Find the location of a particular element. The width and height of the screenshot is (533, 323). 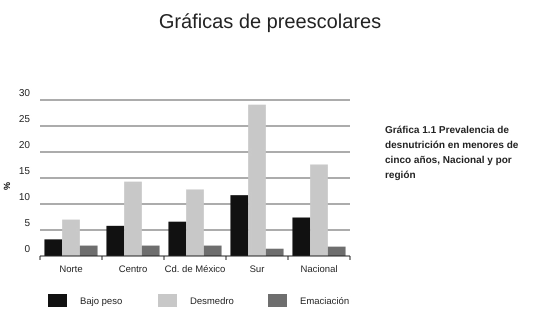

chart-title: Gráficas de preescolares is located at coordinates (270, 22).